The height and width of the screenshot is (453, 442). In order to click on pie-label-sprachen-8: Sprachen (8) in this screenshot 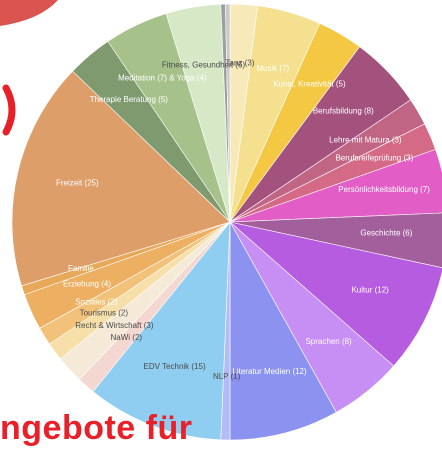, I will do `click(328, 341)`.